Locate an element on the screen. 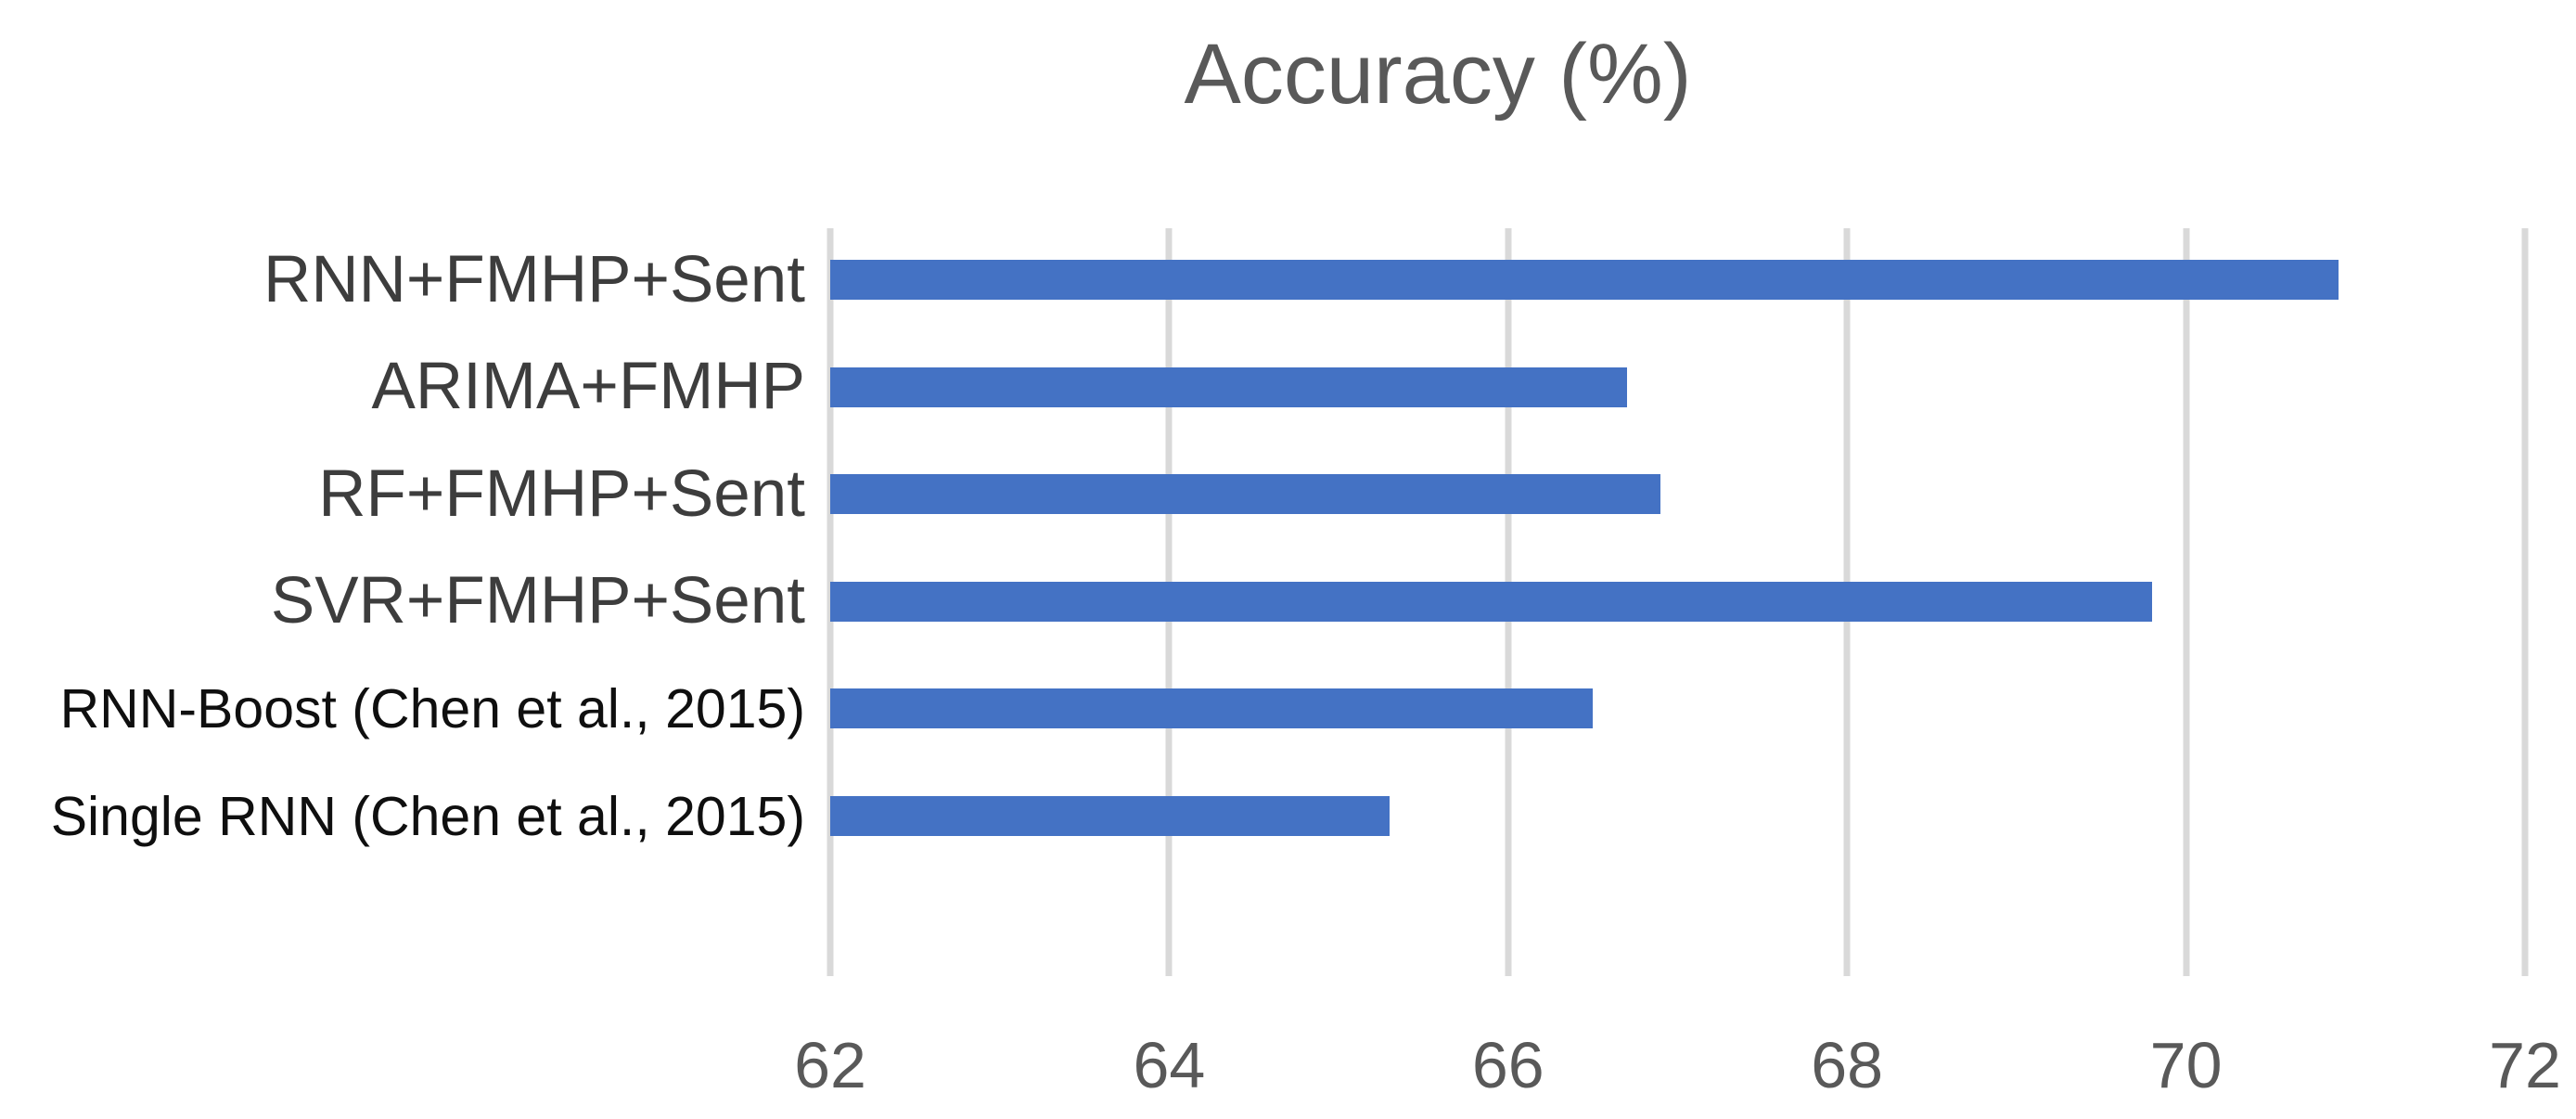 This screenshot has height=1119, width=2576. category-label: SVR+FMHP+Sent is located at coordinates (537, 601).